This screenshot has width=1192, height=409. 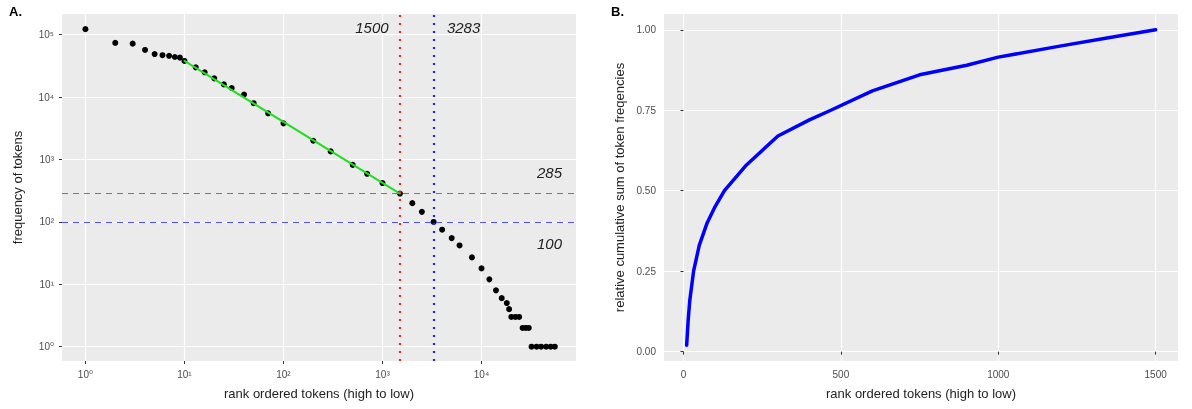 I want to click on y-tick-label: 0.00, so click(x=646, y=352).